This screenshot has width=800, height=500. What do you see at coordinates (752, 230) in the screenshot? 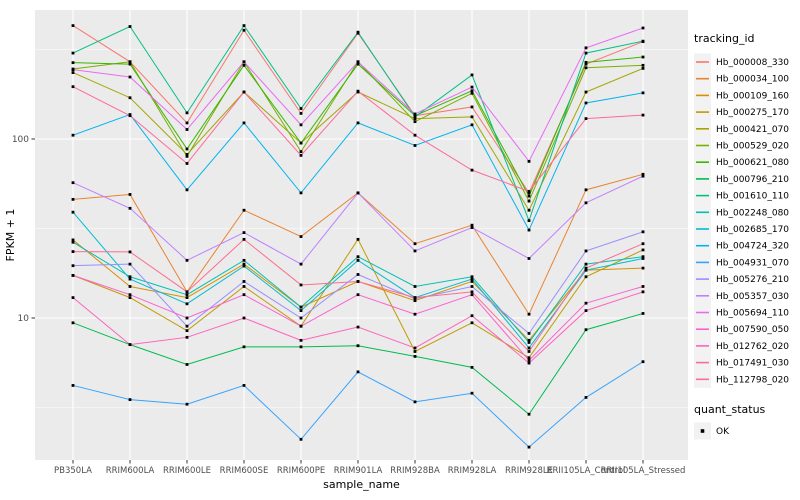
I see `legend-label: Hb_002685_170` at bounding box center [752, 230].